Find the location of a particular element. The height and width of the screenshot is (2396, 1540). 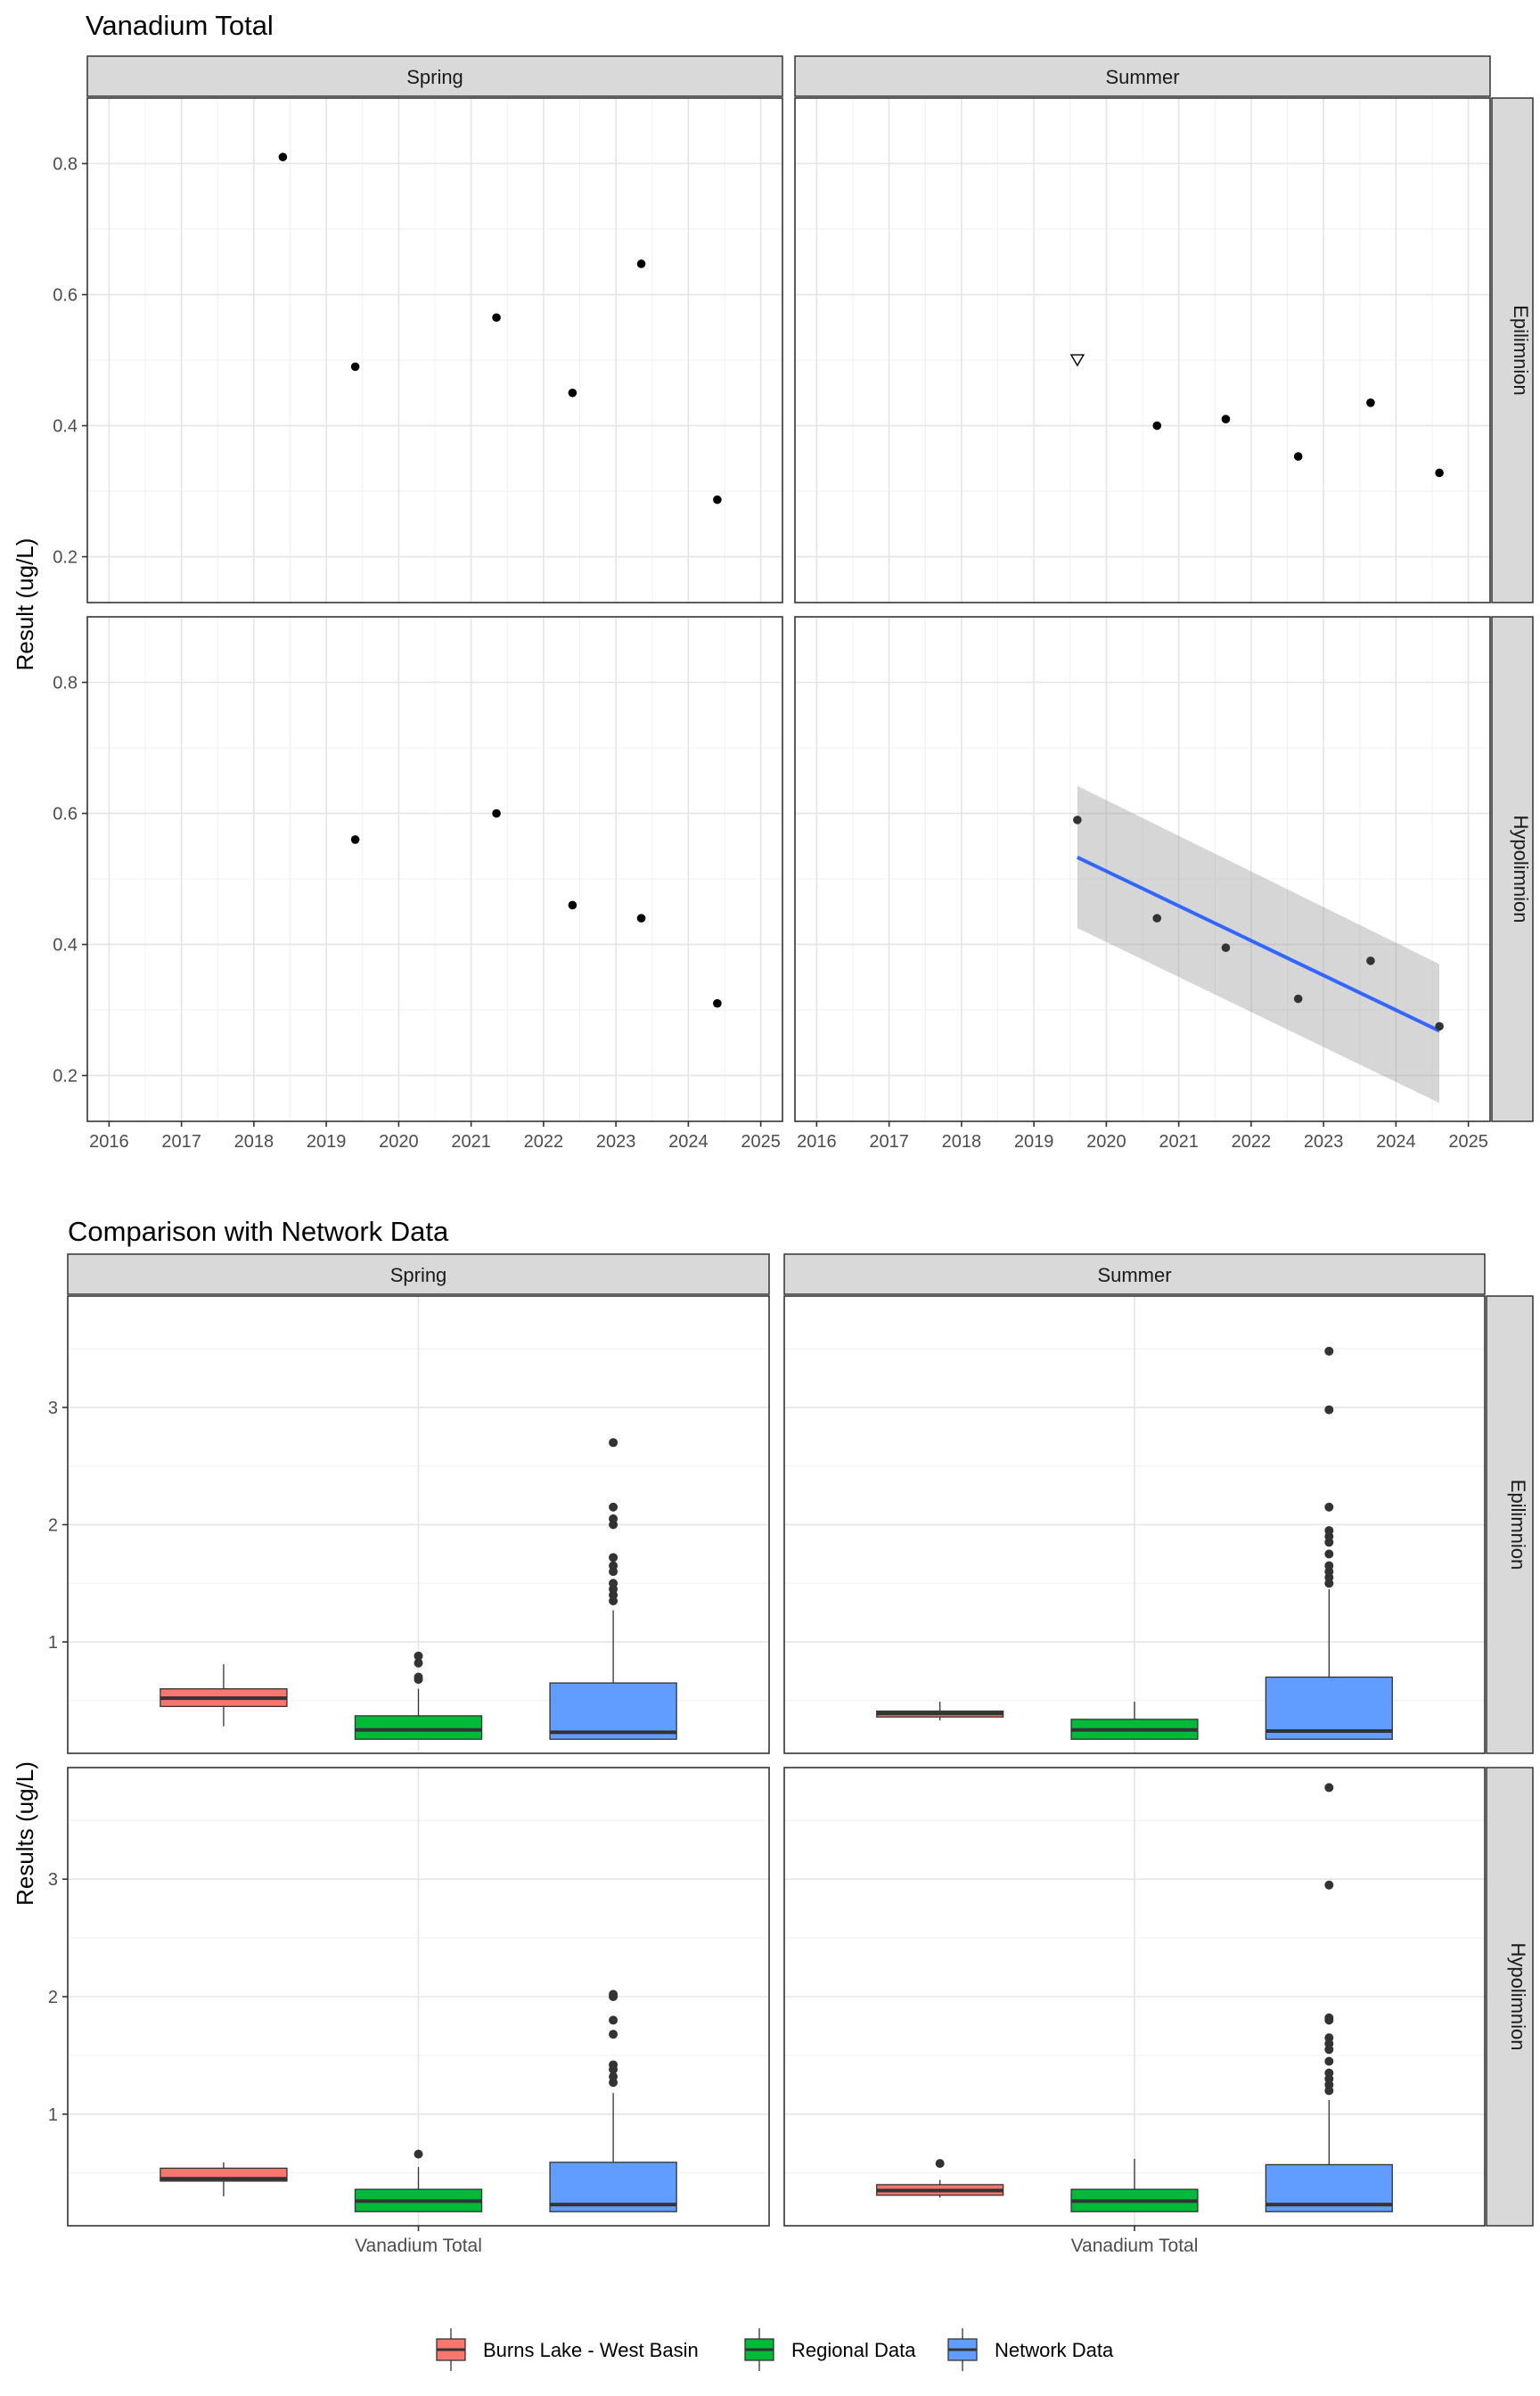

legend-label: Burns Lake - West Basin is located at coordinates (591, 2350).